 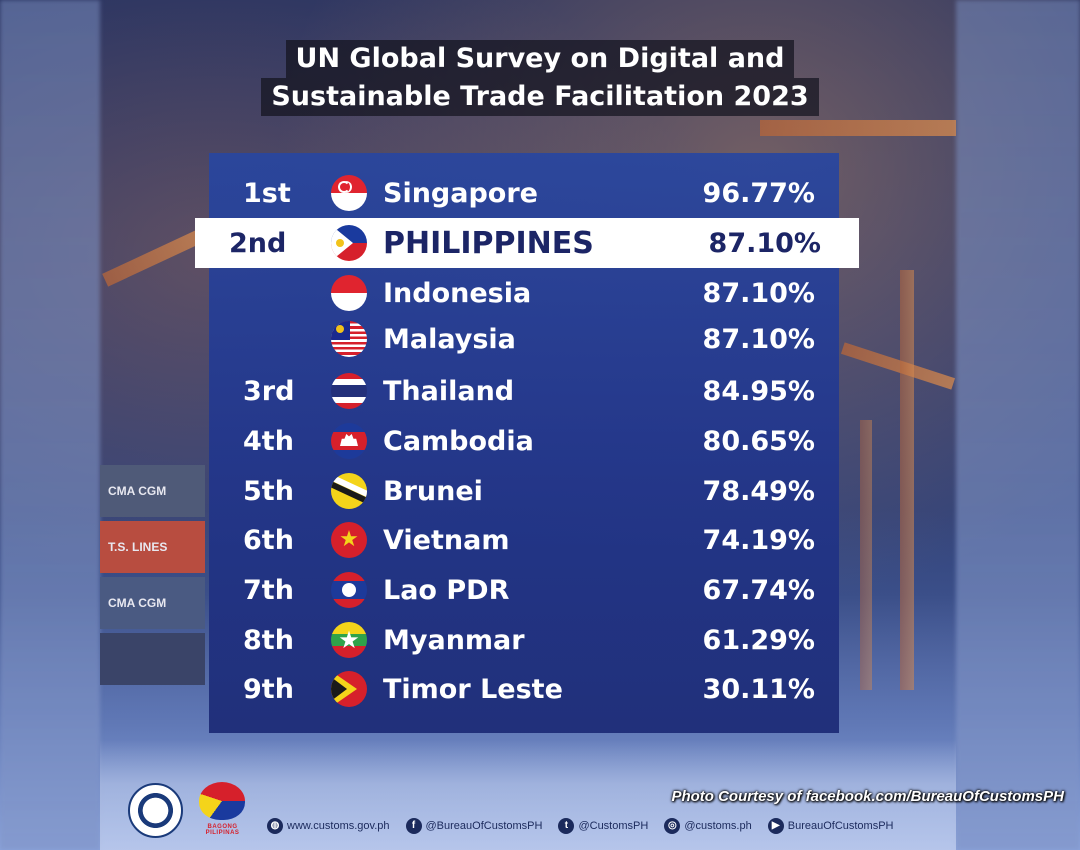 What do you see at coordinates (449, 339) in the screenshot?
I see `country-name: Malaysia` at bounding box center [449, 339].